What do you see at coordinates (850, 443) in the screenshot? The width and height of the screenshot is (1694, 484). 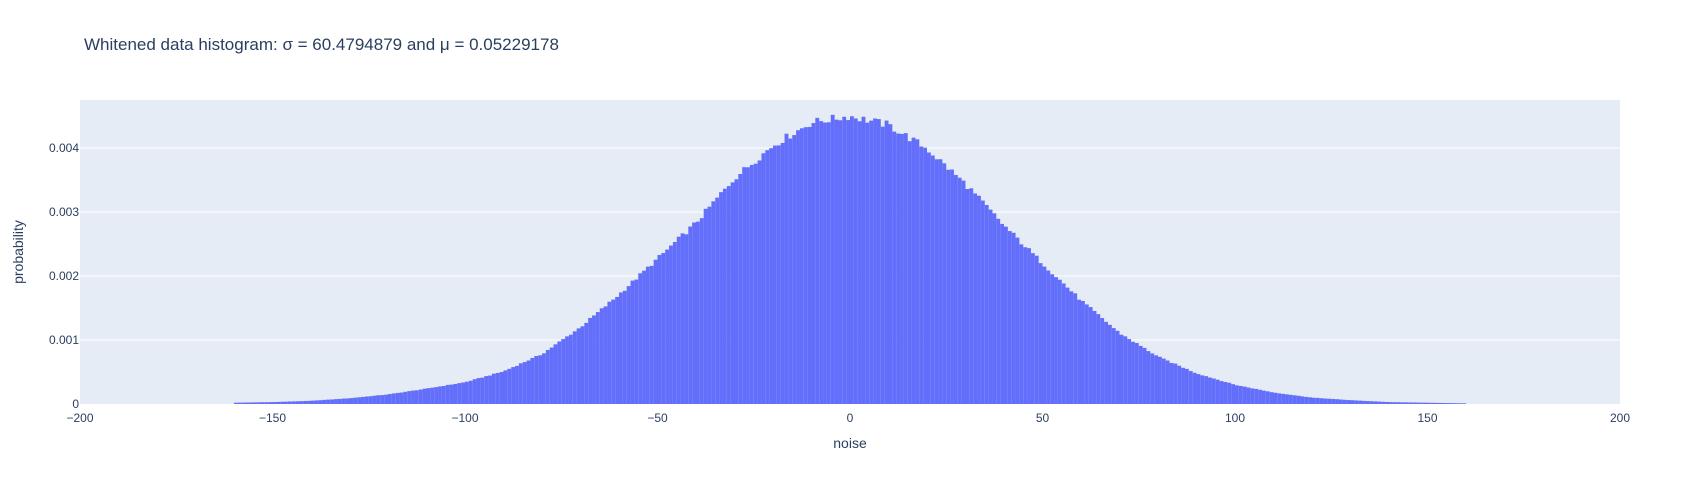 I see `x-axis-title: noise` at bounding box center [850, 443].